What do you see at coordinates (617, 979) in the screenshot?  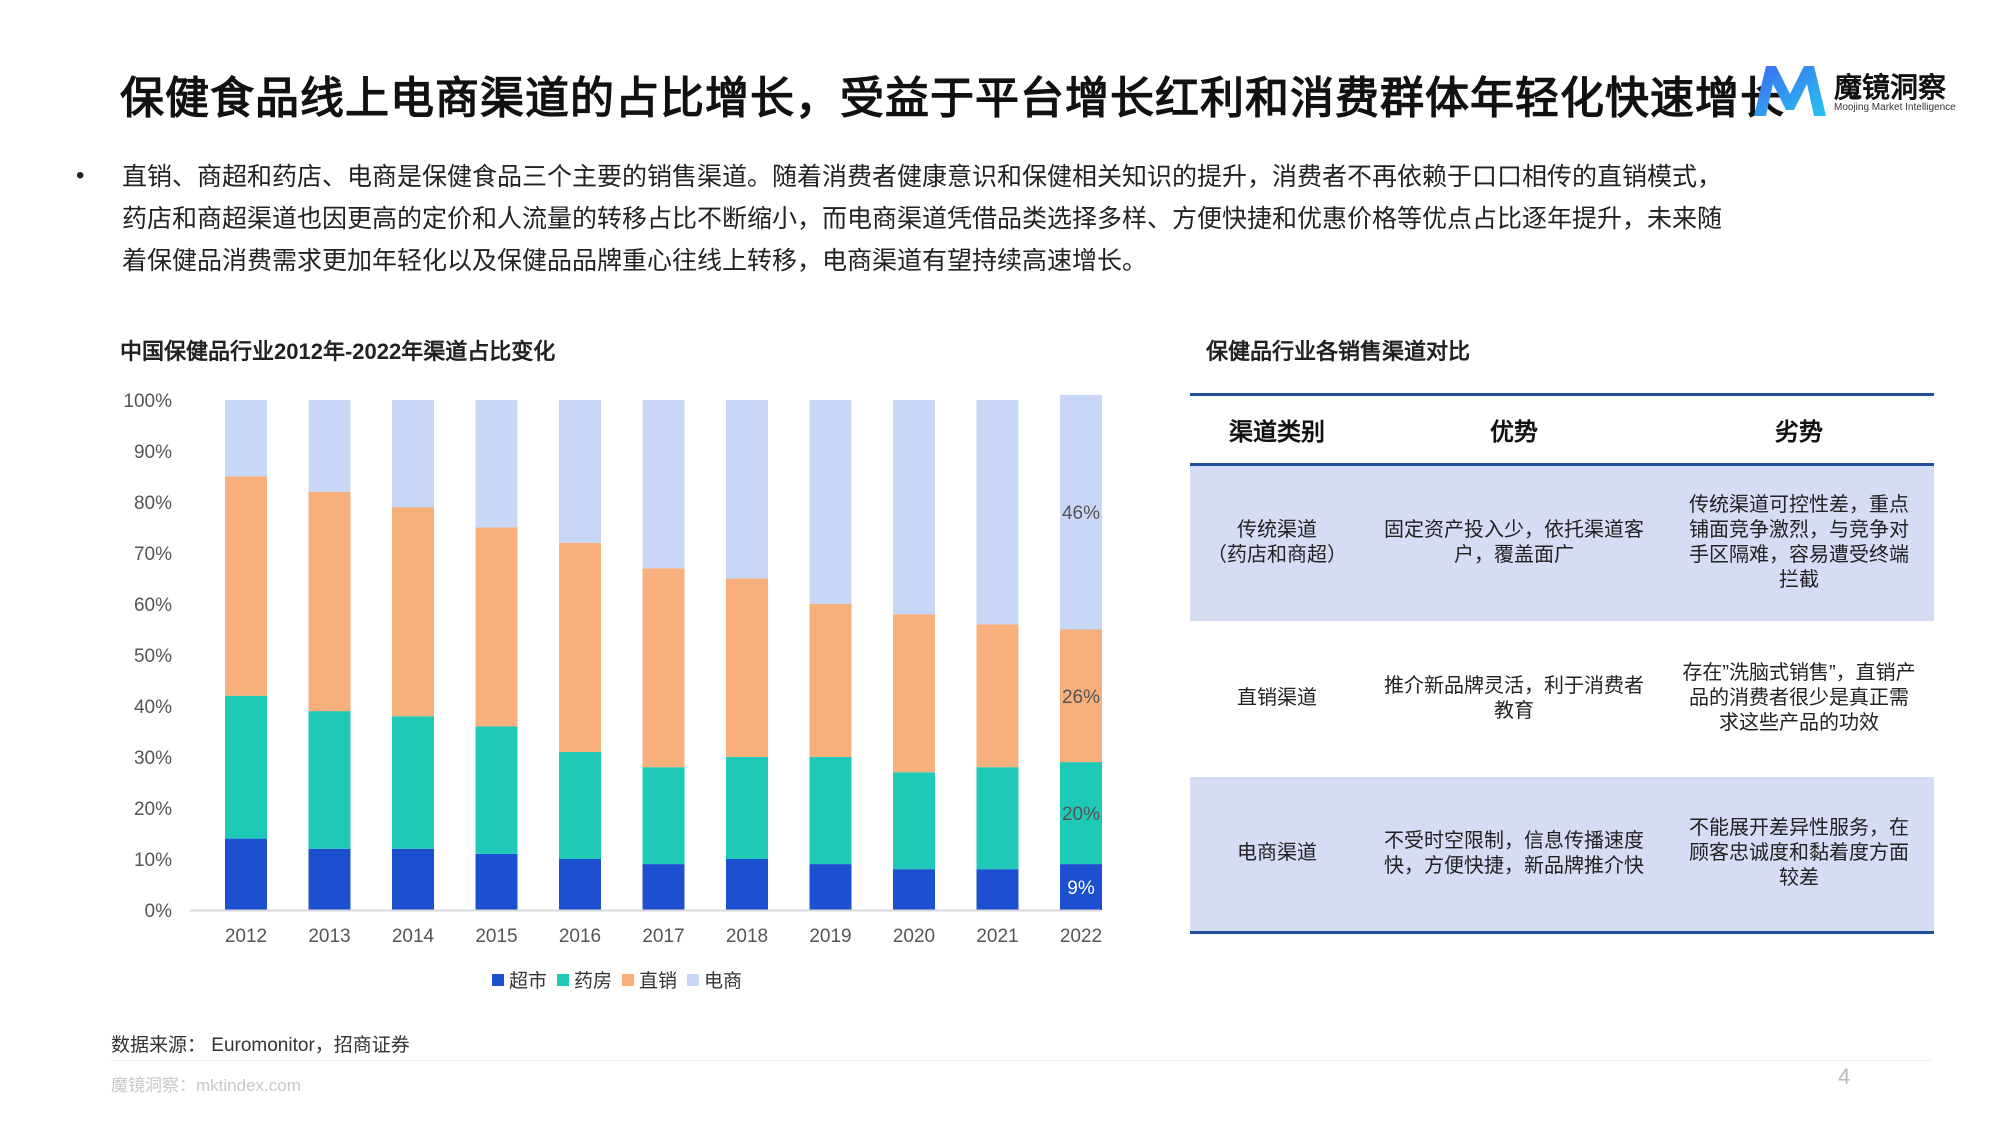 I see `chart-legend: 超市 药房 直销 电商` at bounding box center [617, 979].